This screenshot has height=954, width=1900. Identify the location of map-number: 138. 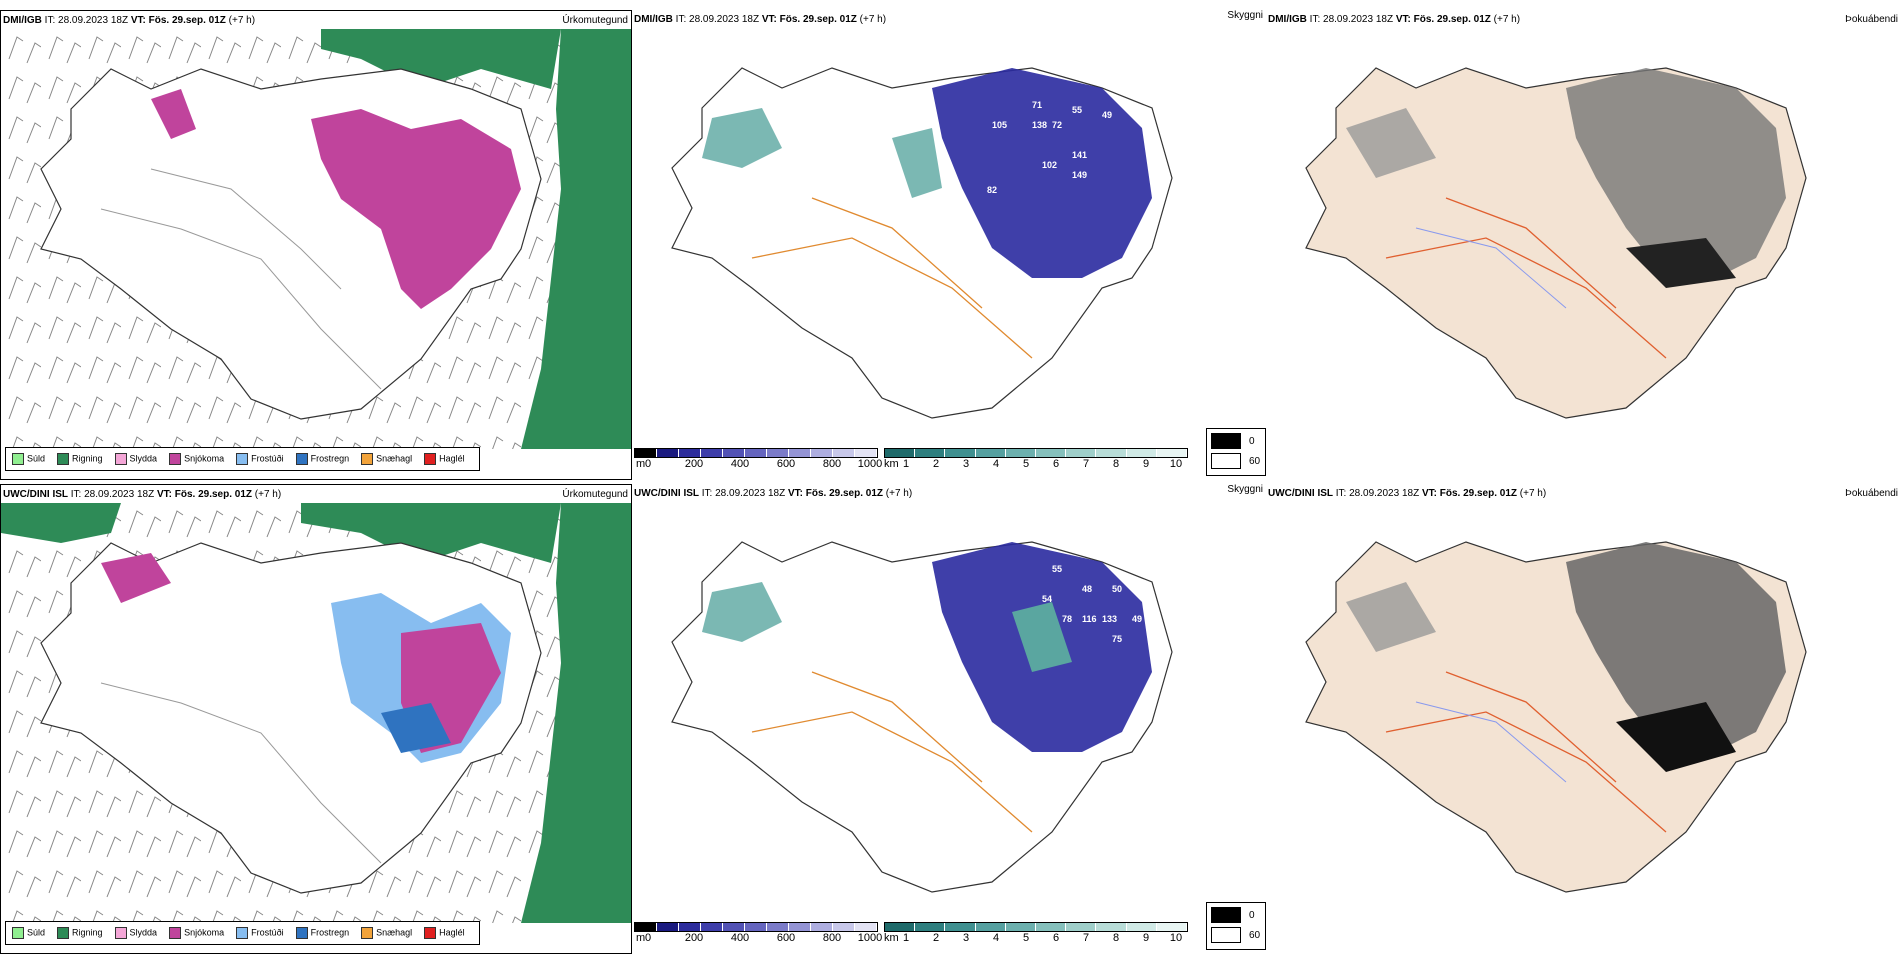
(1039, 125).